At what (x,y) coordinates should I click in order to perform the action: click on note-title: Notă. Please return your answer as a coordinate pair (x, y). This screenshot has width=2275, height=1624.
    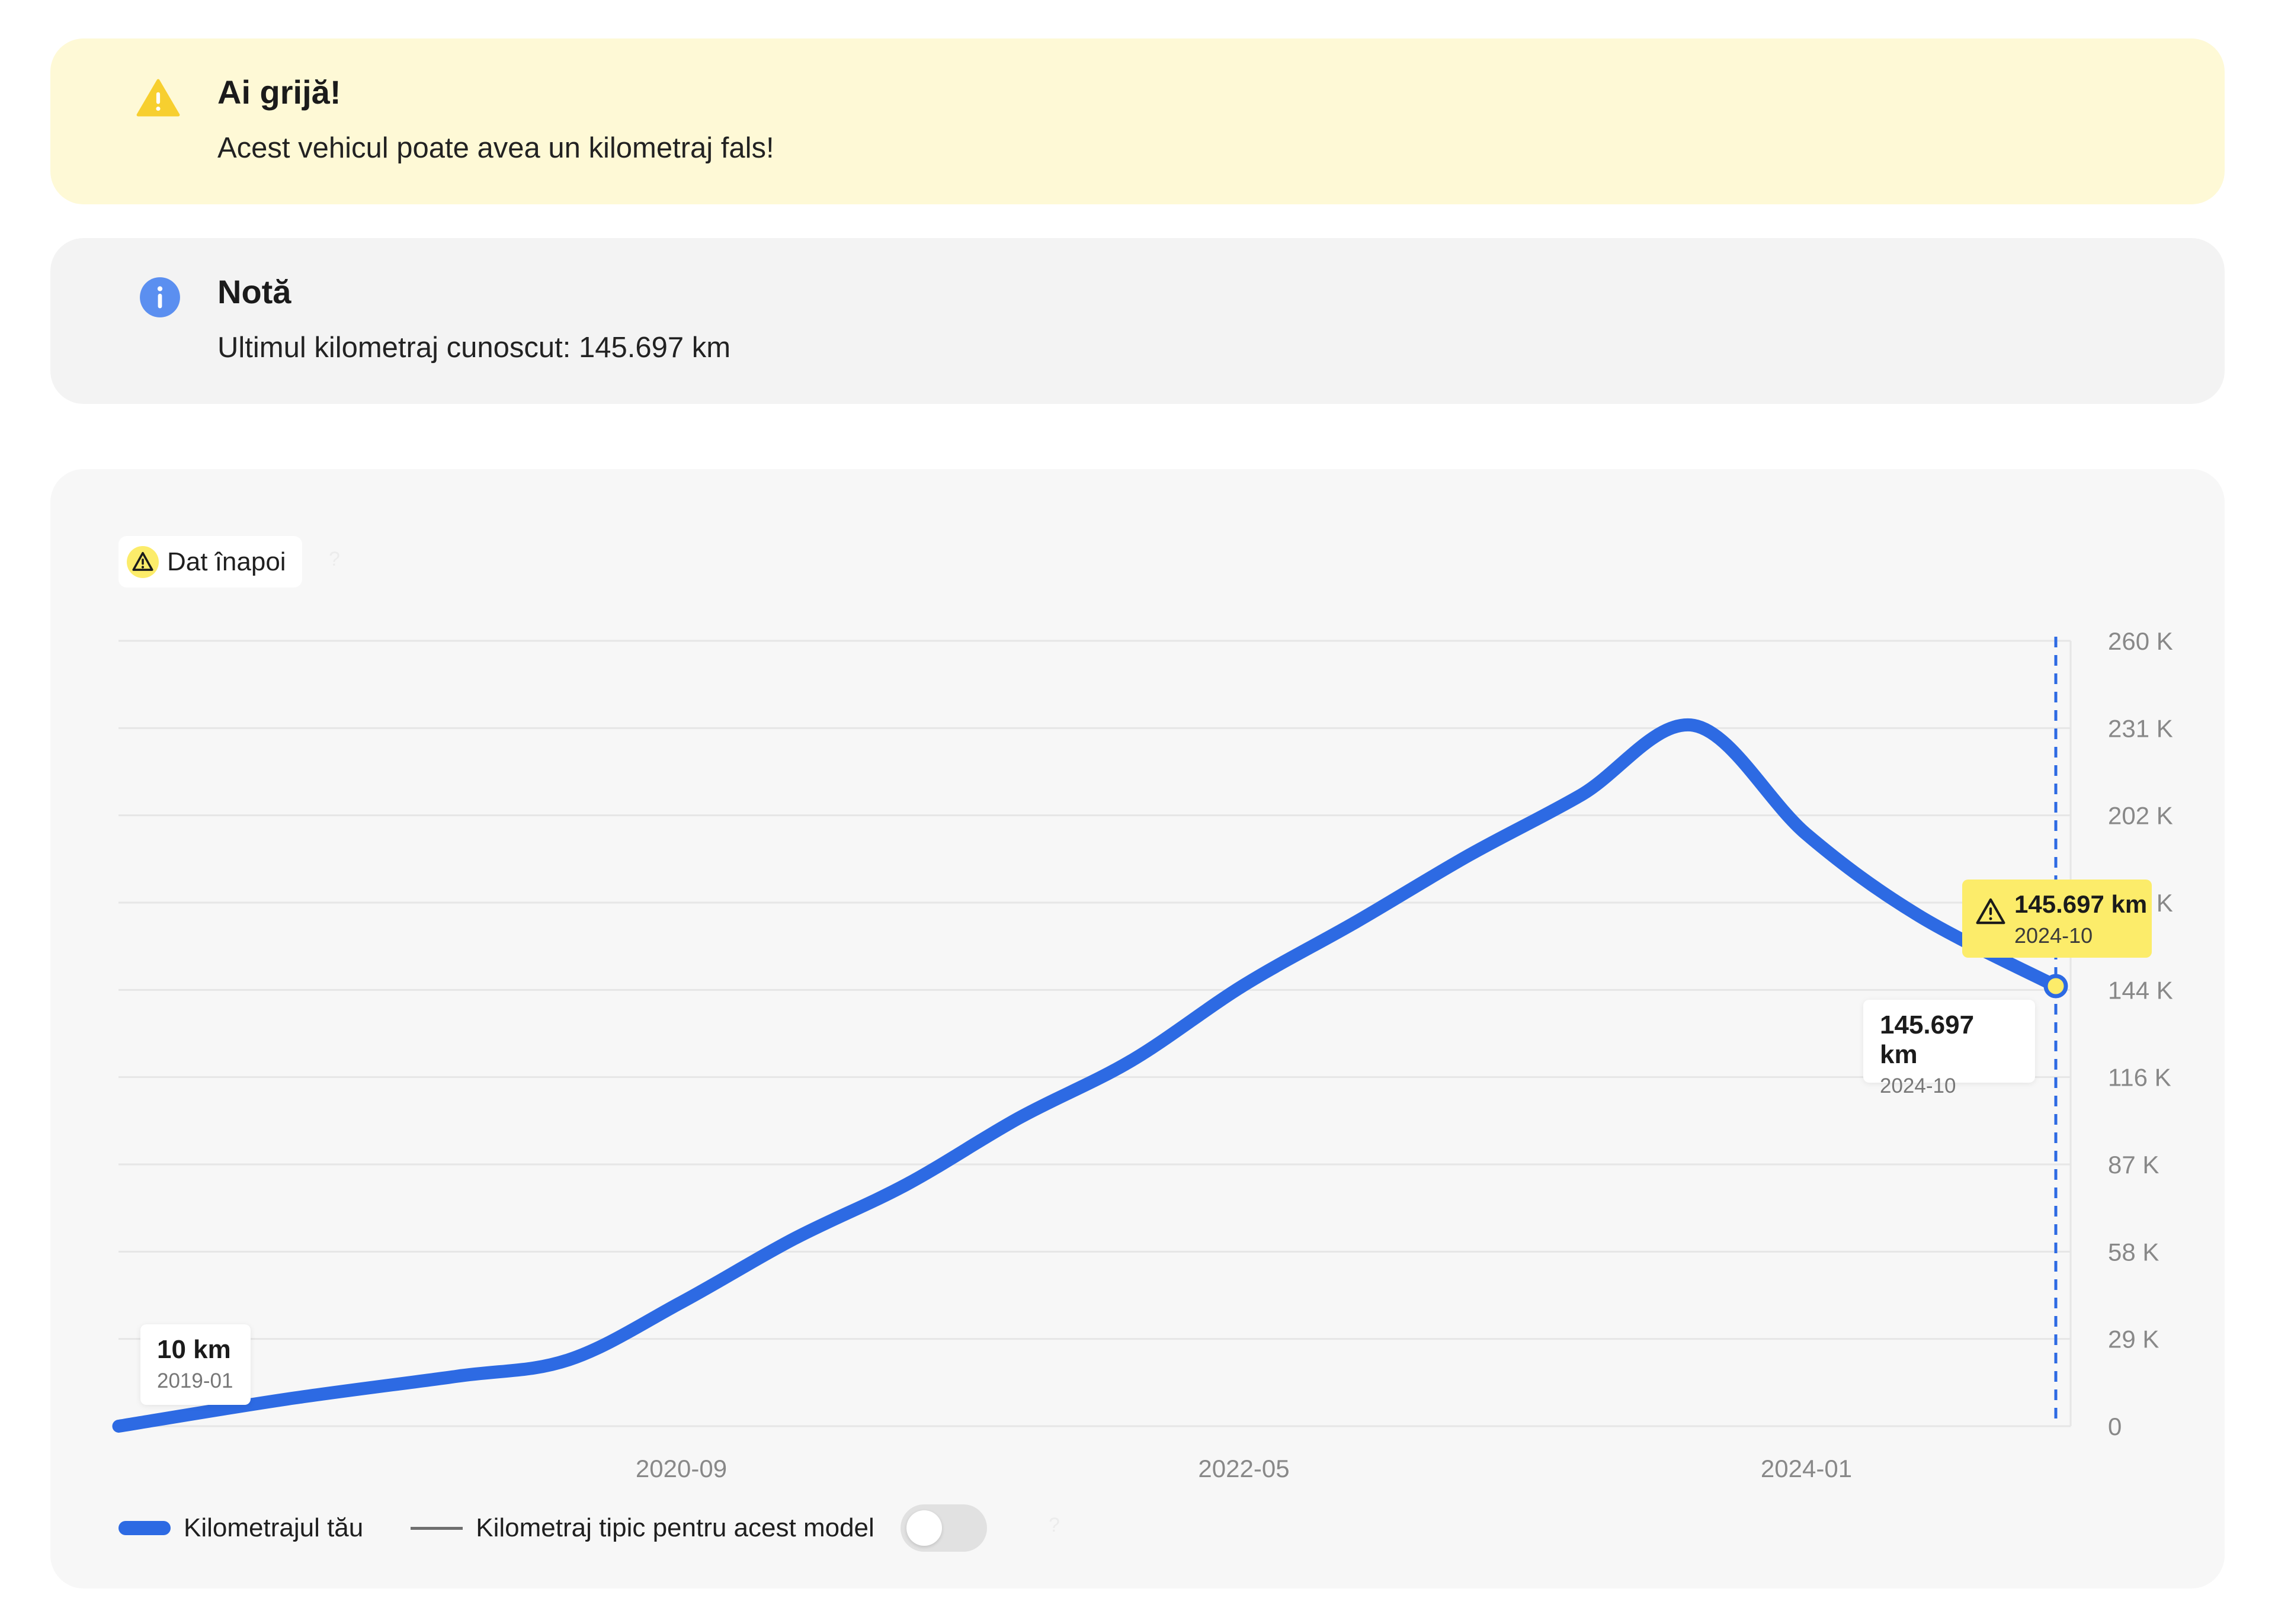
    Looking at the image, I should click on (254, 291).